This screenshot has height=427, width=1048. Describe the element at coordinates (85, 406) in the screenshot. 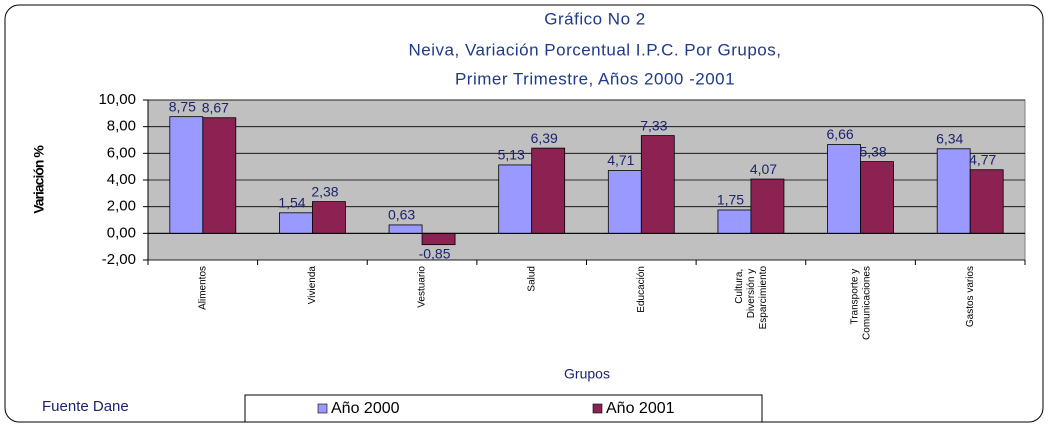

I see `source-note: Fuente Dane` at that location.